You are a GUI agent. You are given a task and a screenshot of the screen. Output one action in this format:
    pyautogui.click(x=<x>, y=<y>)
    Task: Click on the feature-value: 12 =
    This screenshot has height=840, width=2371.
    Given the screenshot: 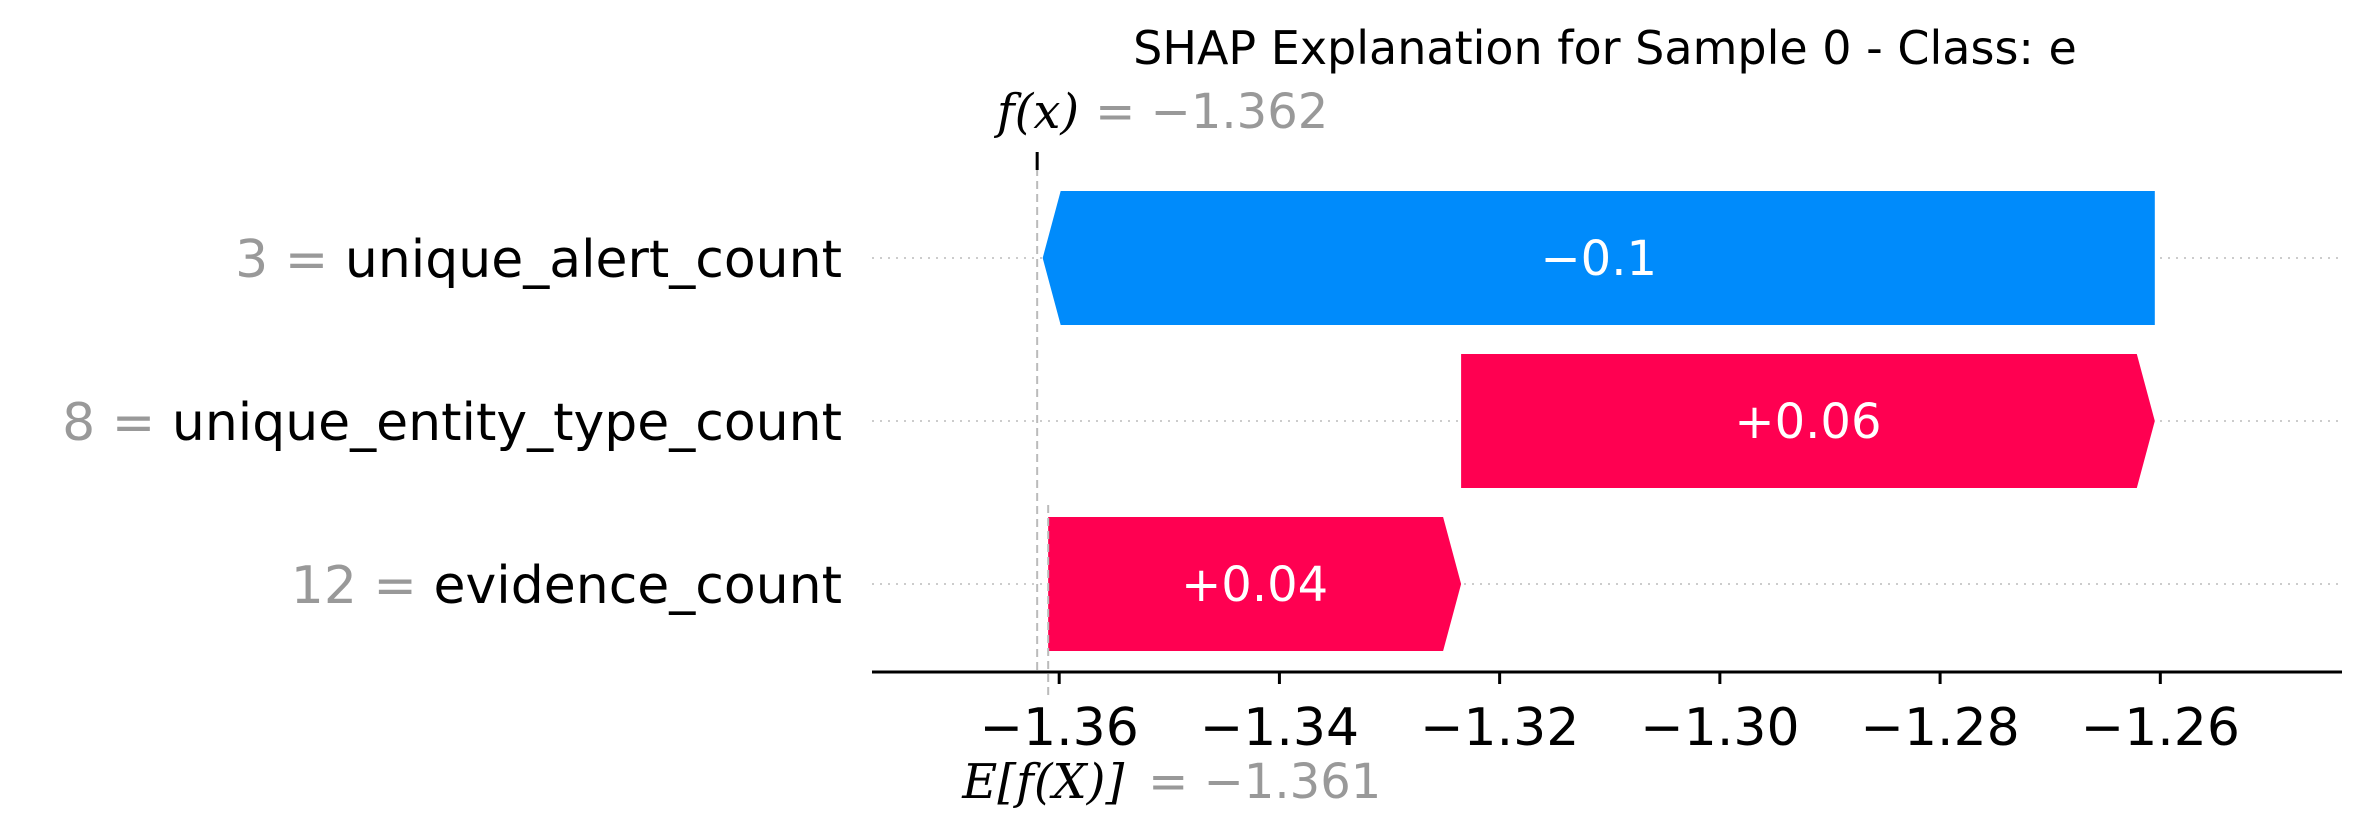 What is the action you would take?
    pyautogui.click(x=362, y=586)
    